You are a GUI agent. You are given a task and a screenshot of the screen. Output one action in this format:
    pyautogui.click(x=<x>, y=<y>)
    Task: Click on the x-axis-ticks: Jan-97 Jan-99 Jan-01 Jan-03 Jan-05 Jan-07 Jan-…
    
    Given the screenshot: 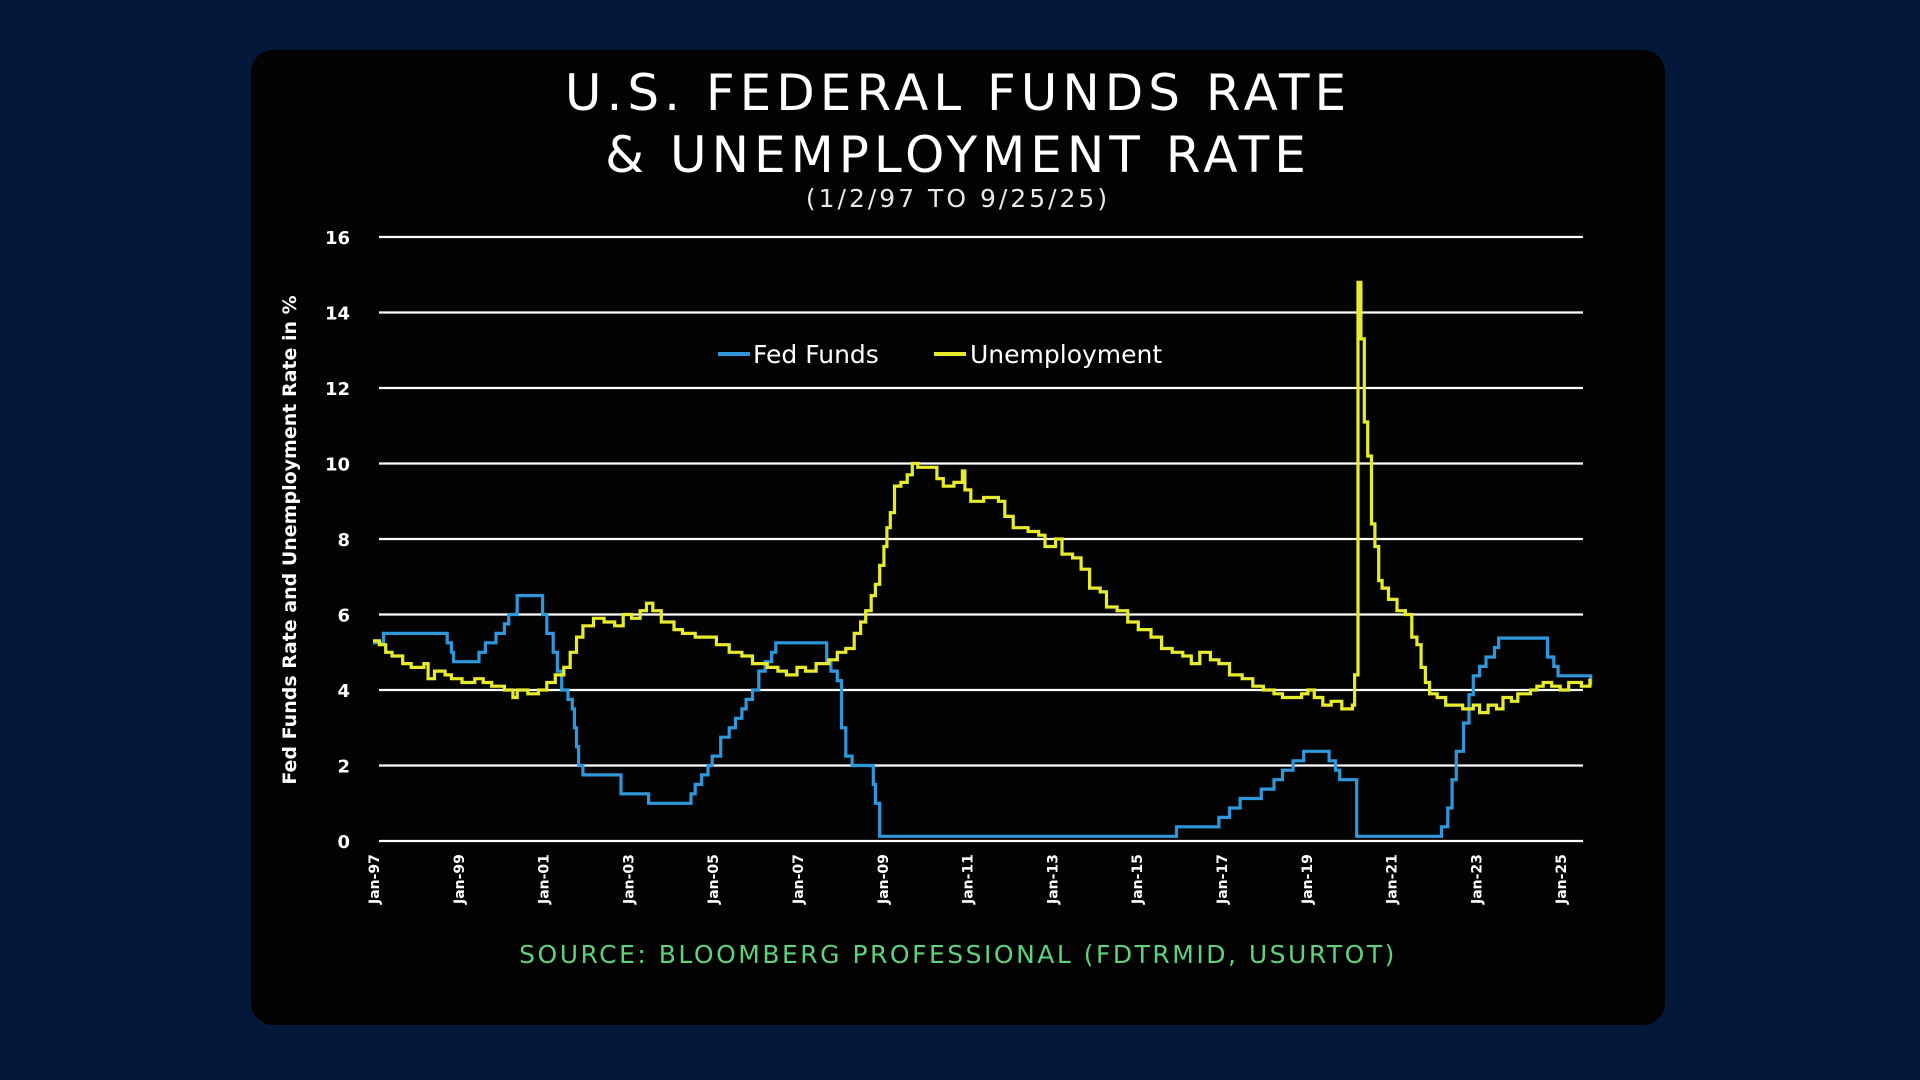 What is the action you would take?
    pyautogui.click(x=968, y=879)
    